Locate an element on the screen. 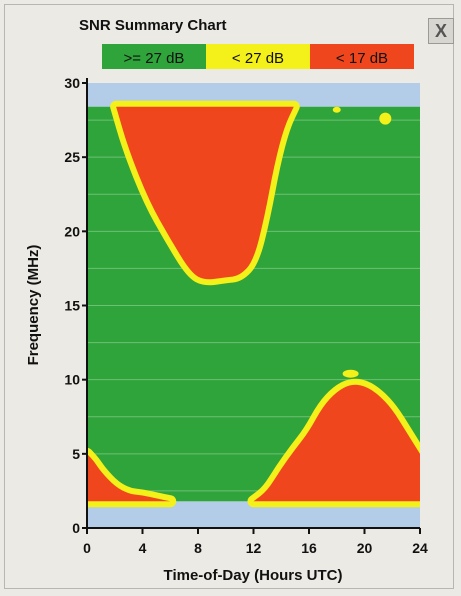 The width and height of the screenshot is (461, 596). y-axis-ticks: 0 5 10 15 20 25 30 is located at coordinates (75, 305).